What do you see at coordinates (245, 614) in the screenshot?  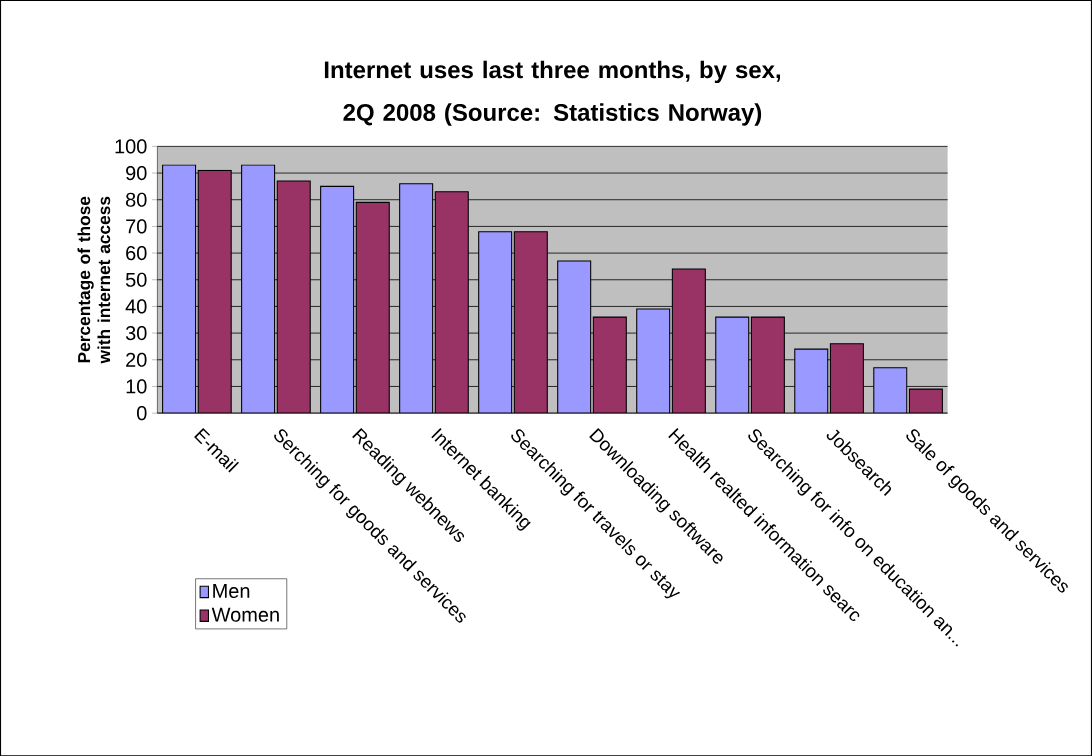 I see `legend-label: Women` at bounding box center [245, 614].